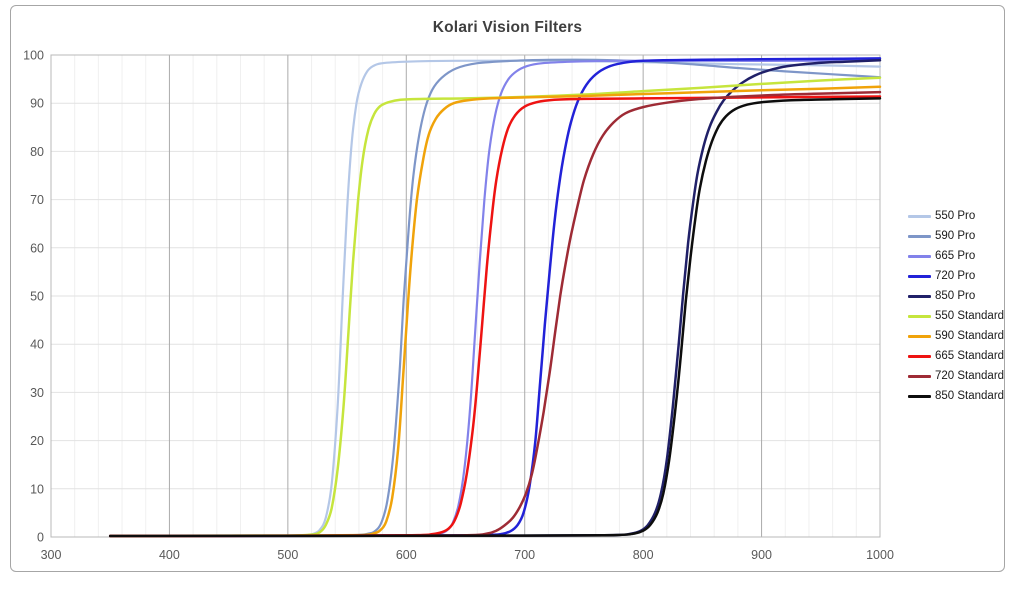  I want to click on legend-item-720-pro: 720 Pro, so click(956, 276).